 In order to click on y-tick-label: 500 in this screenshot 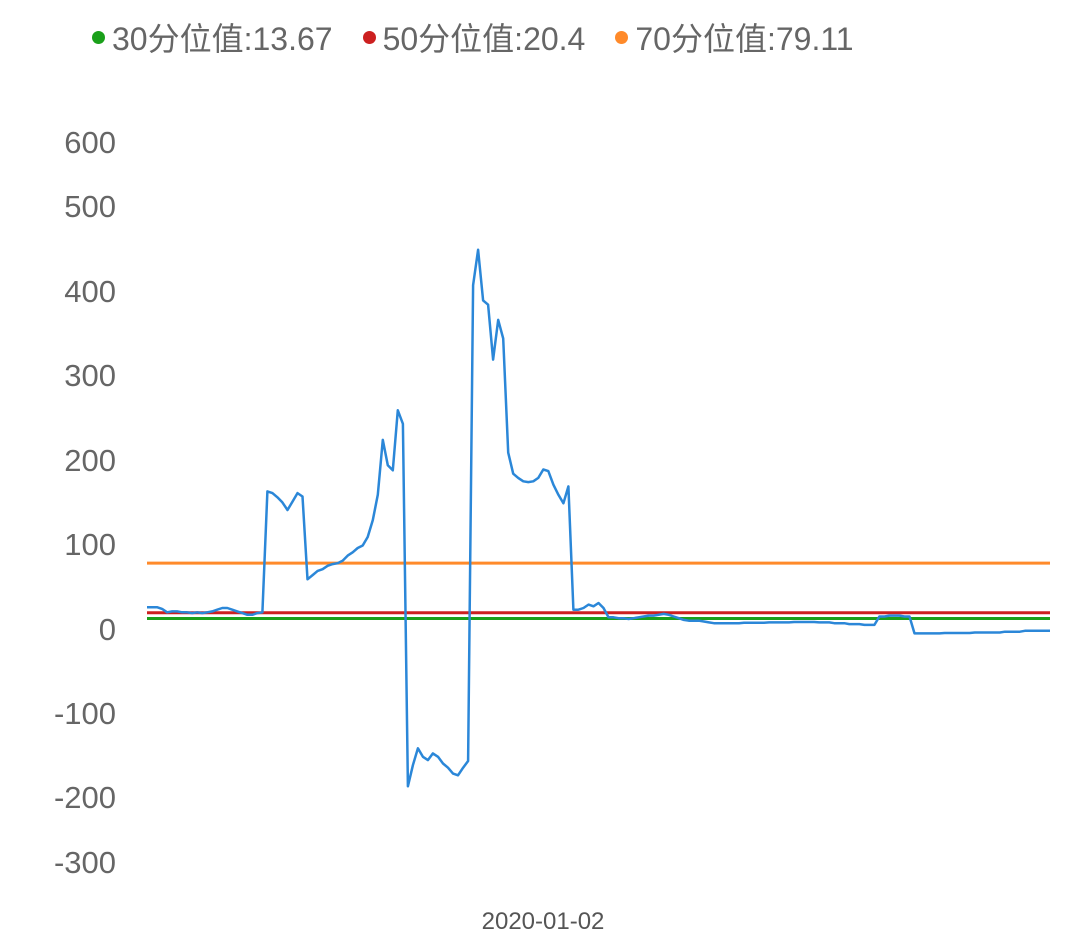, I will do `click(90, 206)`.